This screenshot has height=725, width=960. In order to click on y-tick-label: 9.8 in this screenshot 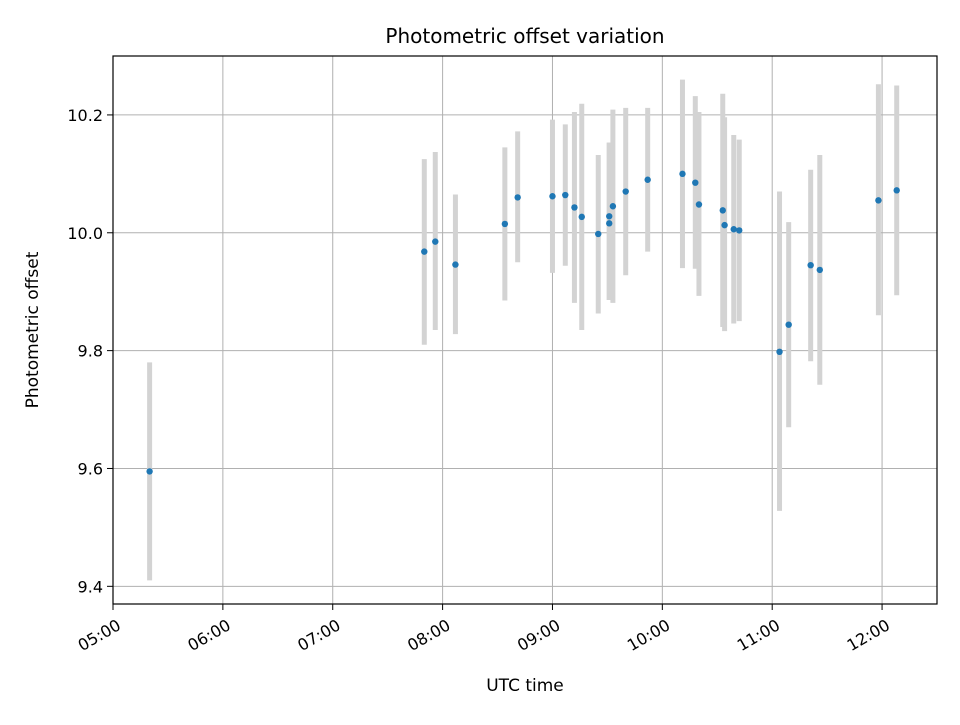, I will do `click(90, 351)`.